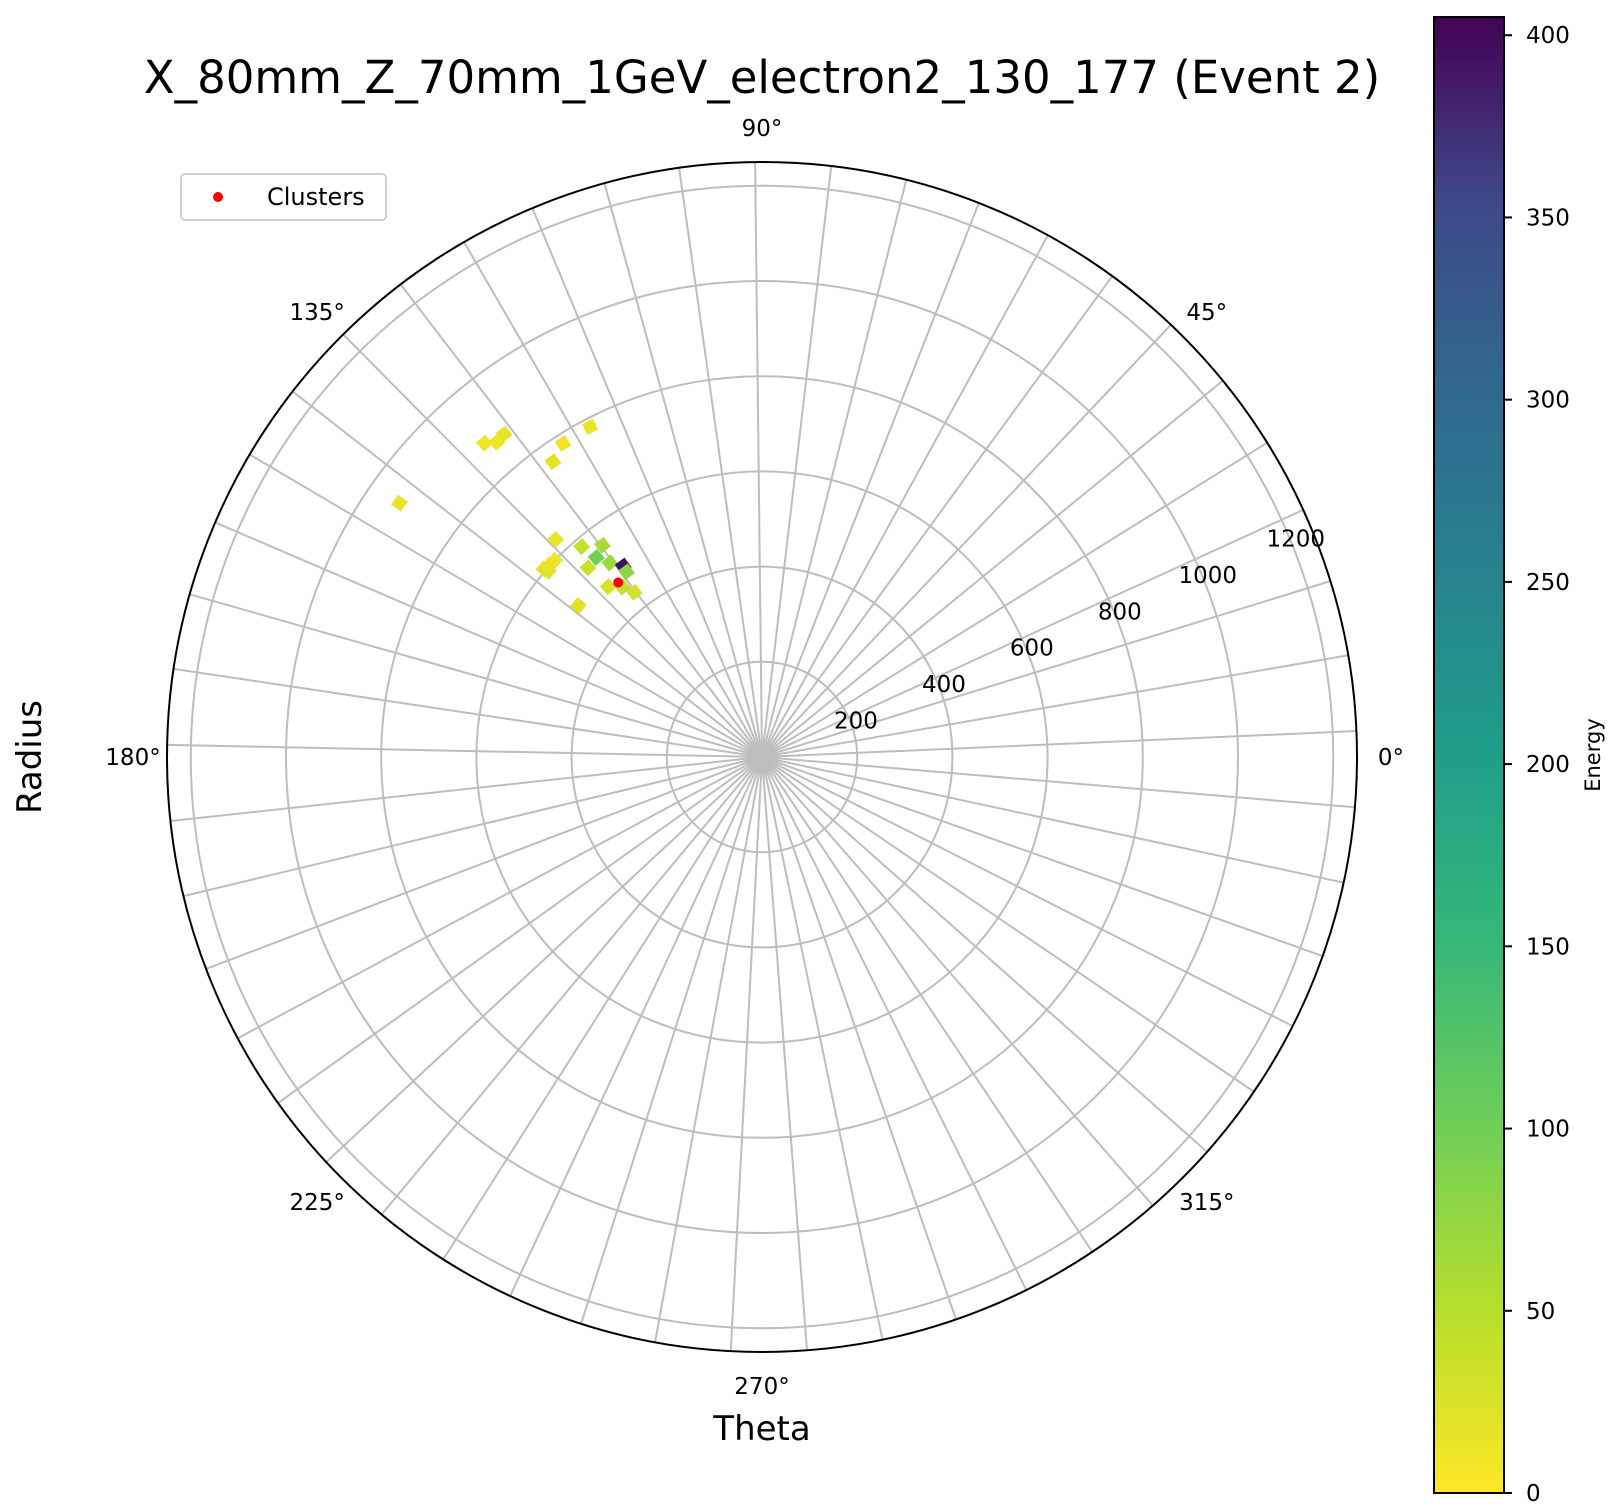  What do you see at coordinates (1548, 947) in the screenshot?
I see `colorbar-tick-label: 150` at bounding box center [1548, 947].